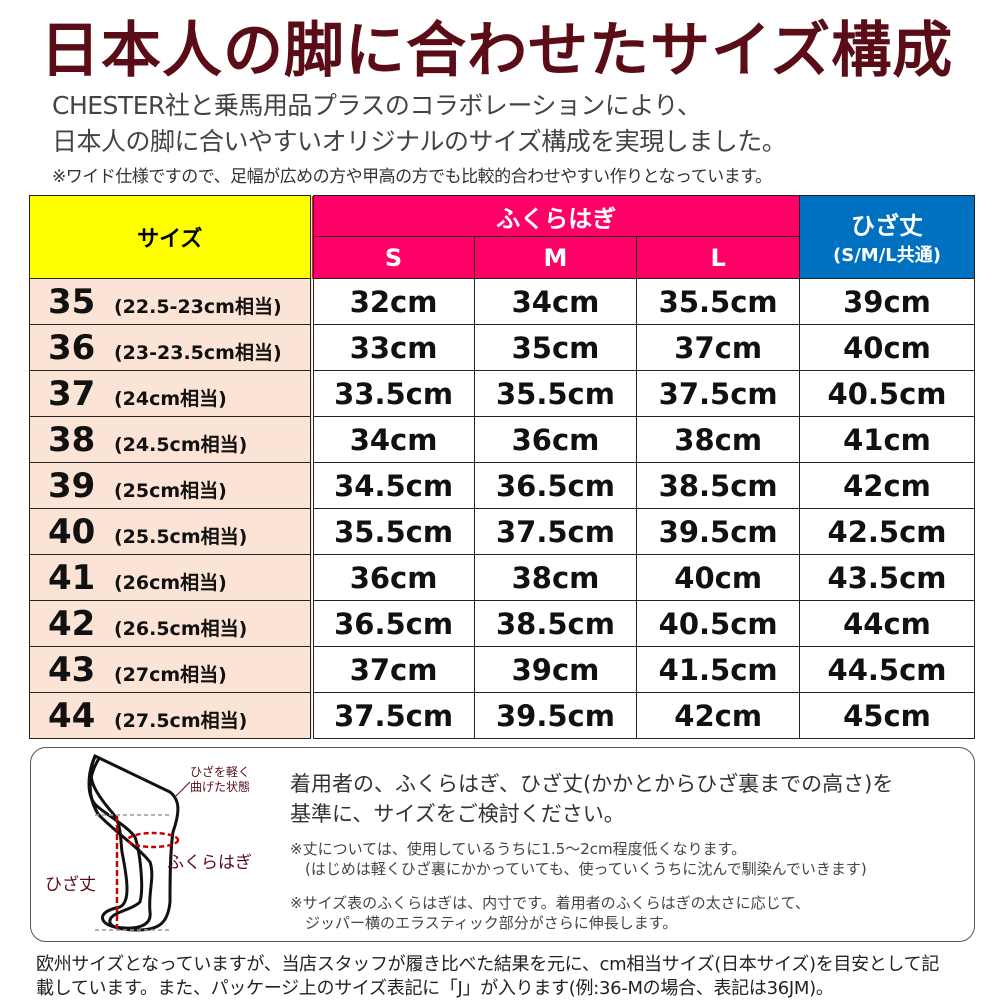  Describe the element at coordinates (70, 885) in the screenshot. I see `label-knee-height: ひざ丈` at that location.